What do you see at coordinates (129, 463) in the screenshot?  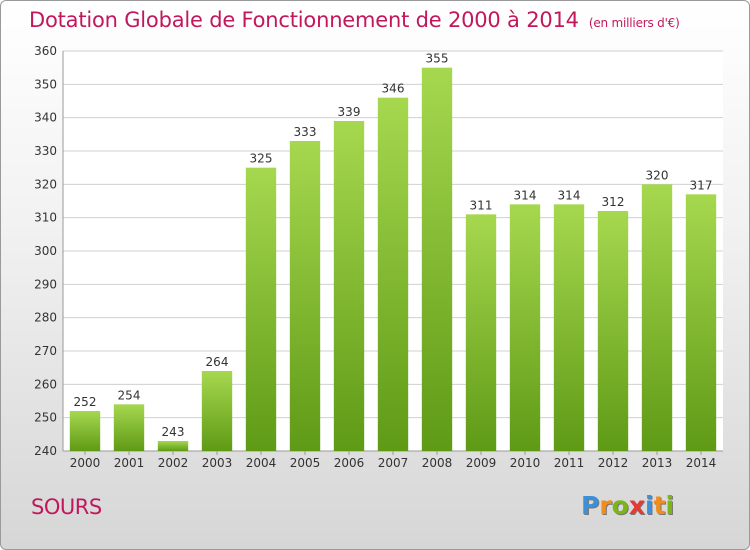 I see `x-tick-label: 2001` at bounding box center [129, 463].